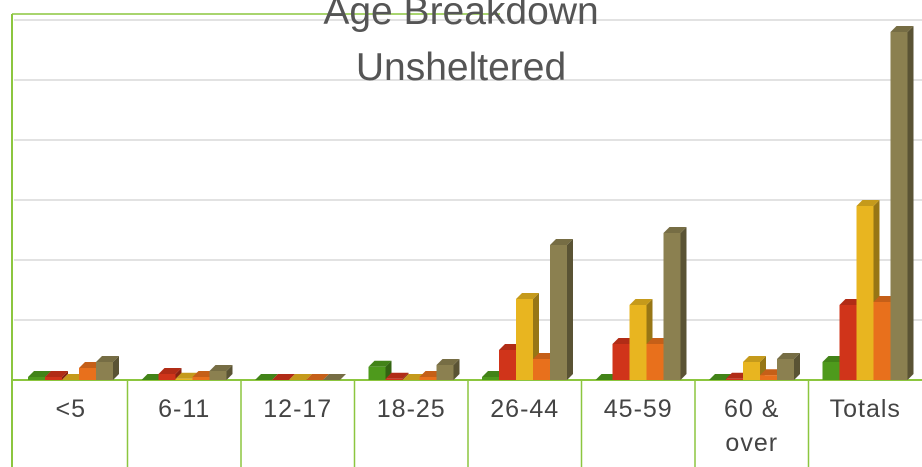 The width and height of the screenshot is (922, 467). Describe the element at coordinates (298, 409) in the screenshot. I see `x-tick-label: 12-17` at that location.